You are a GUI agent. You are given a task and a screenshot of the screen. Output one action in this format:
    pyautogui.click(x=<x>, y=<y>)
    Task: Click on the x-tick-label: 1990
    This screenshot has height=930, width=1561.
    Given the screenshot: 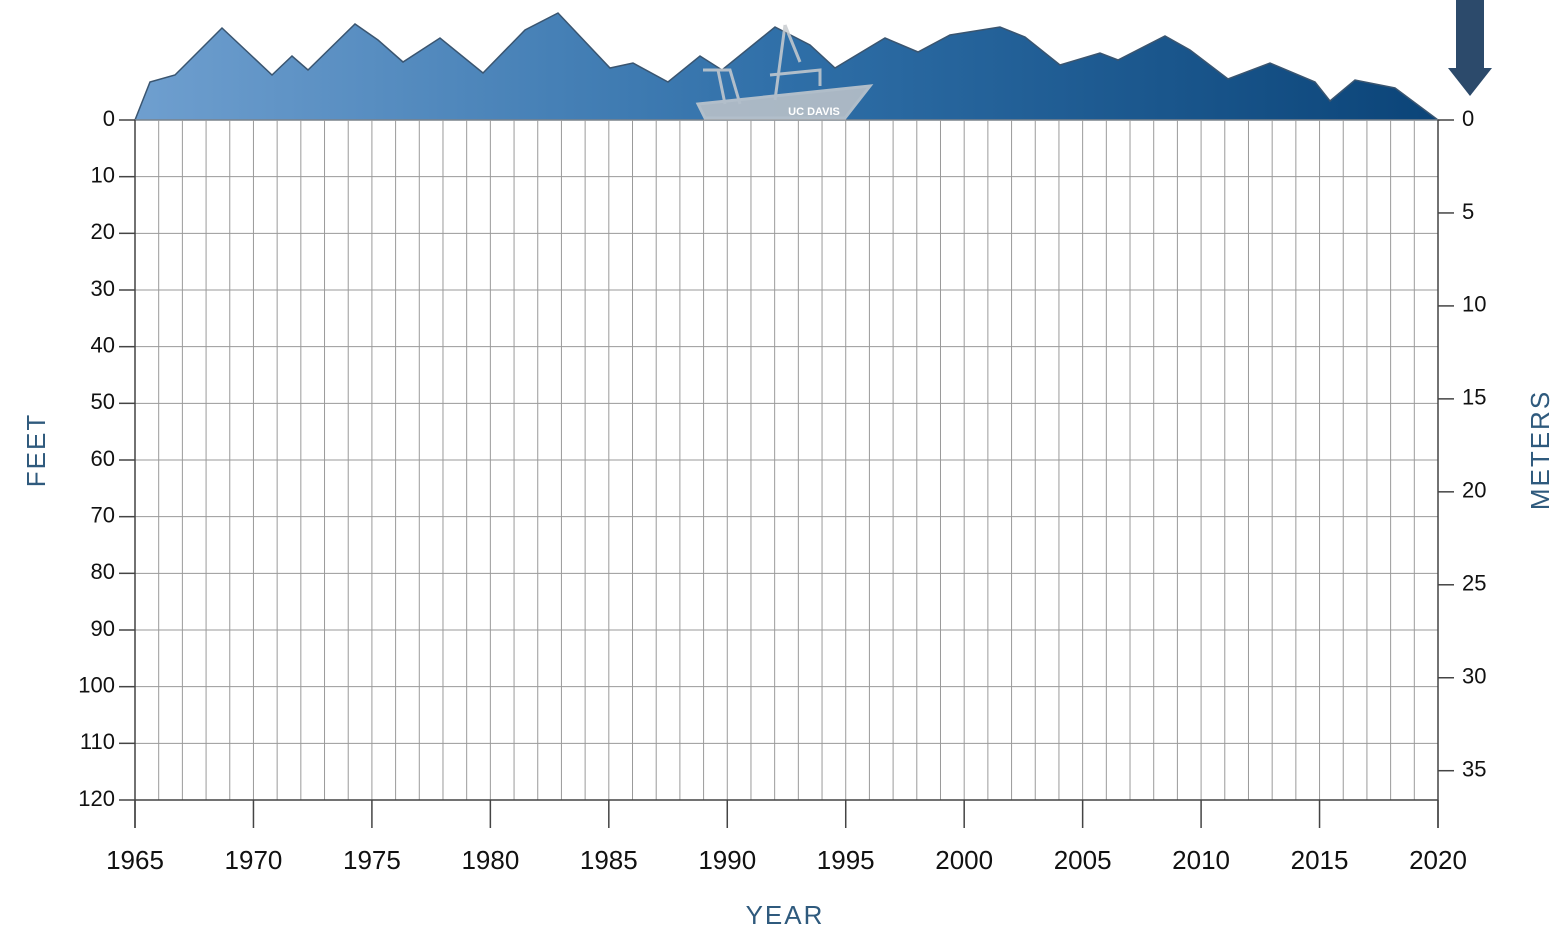 What is the action you would take?
    pyautogui.click(x=727, y=860)
    